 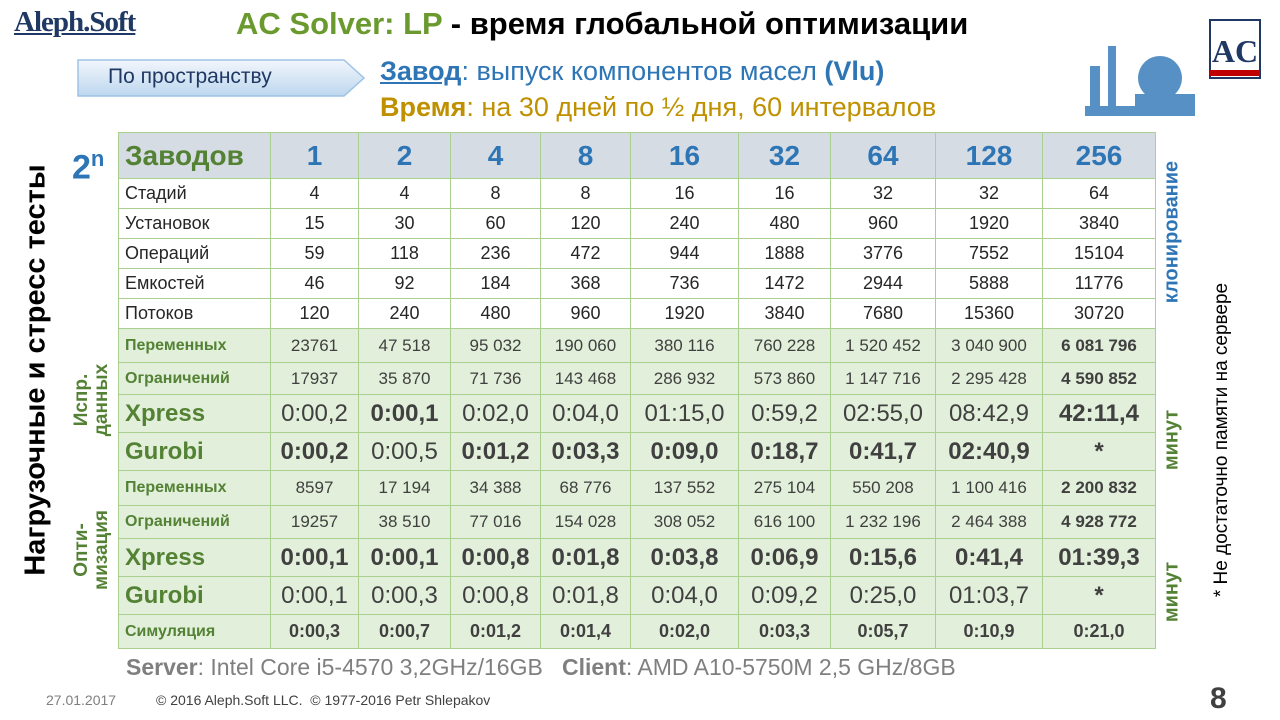 What do you see at coordinates (1099, 522) in the screenshot?
I see `cell: 4 928 772` at bounding box center [1099, 522].